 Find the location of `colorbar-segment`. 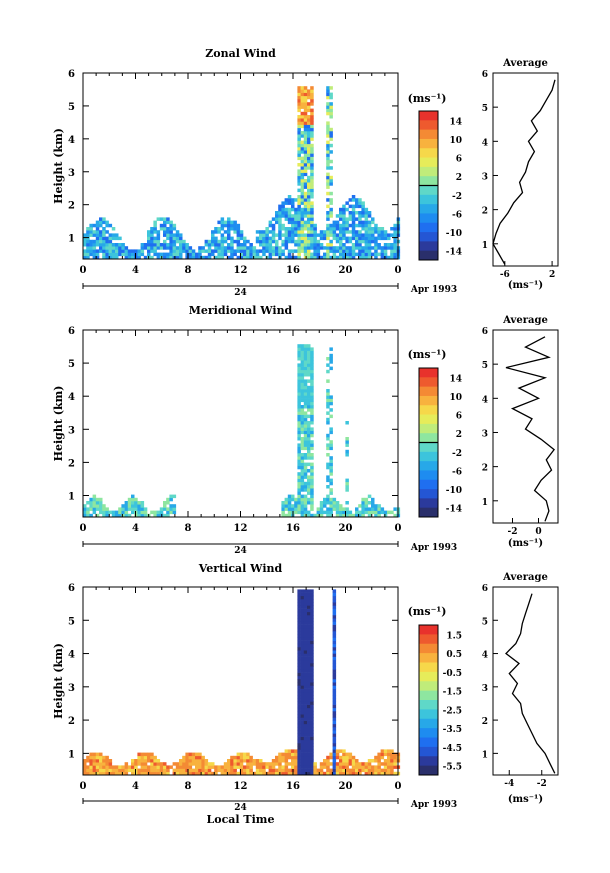

colorbar-segment is located at coordinates (428, 751).